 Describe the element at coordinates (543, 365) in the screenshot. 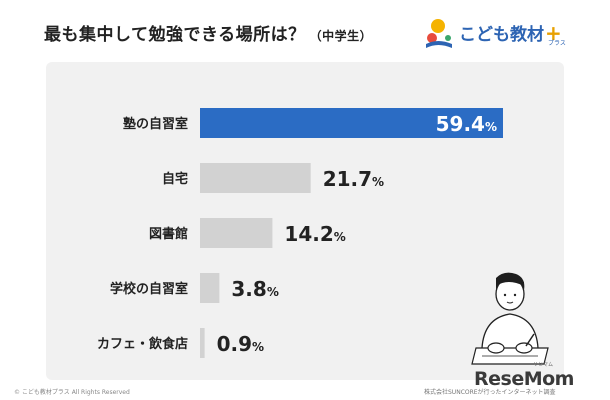

I see `resemom-watermark-kana: リセマム` at that location.